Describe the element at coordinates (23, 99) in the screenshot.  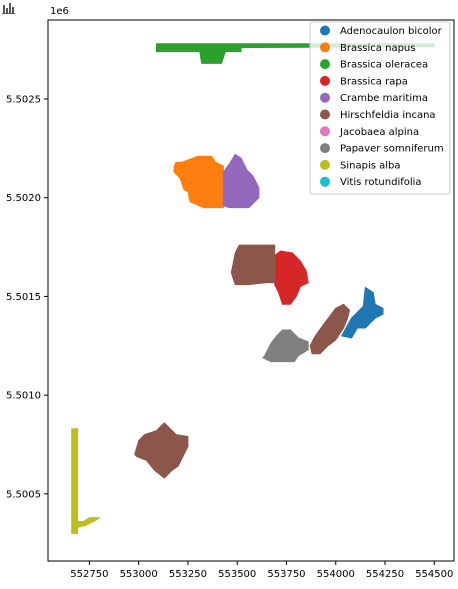
I see `y-tick-label: 5.5025` at that location.